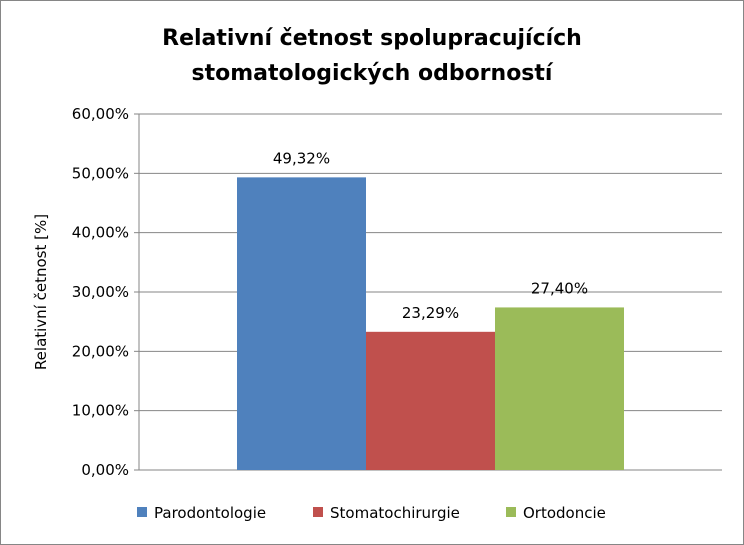 The width and height of the screenshot is (744, 545). Describe the element at coordinates (301, 324) in the screenshot. I see `bar-parodontologie` at that location.